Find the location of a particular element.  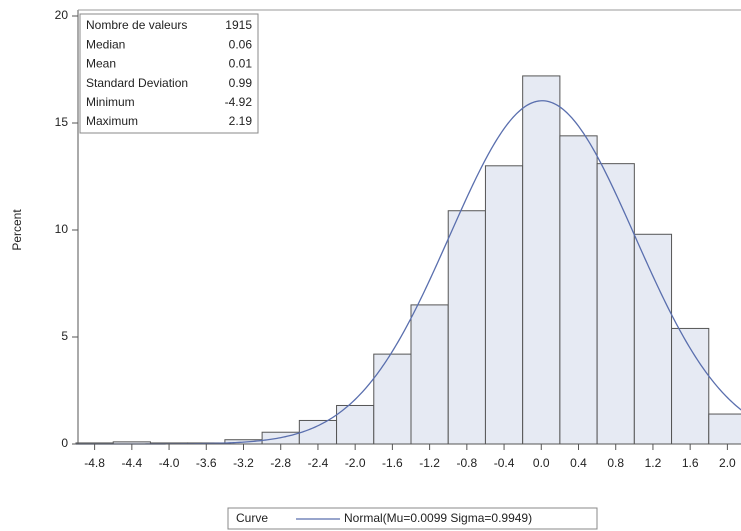

stat-label: Standard Deviation is located at coordinates (137, 83).